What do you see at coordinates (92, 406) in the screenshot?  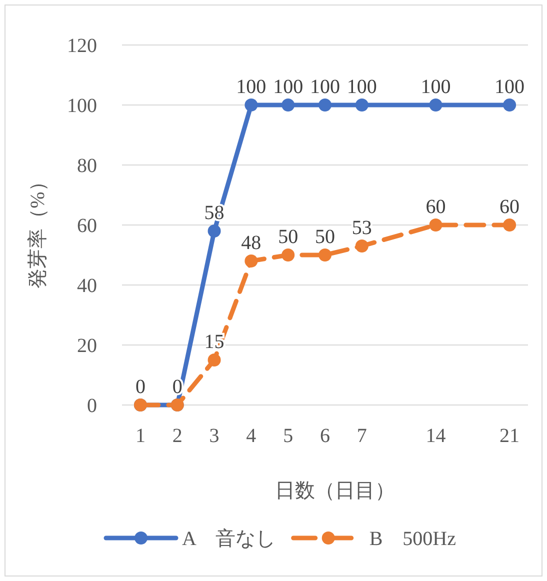 I see `y-tick-label: 0` at bounding box center [92, 406].